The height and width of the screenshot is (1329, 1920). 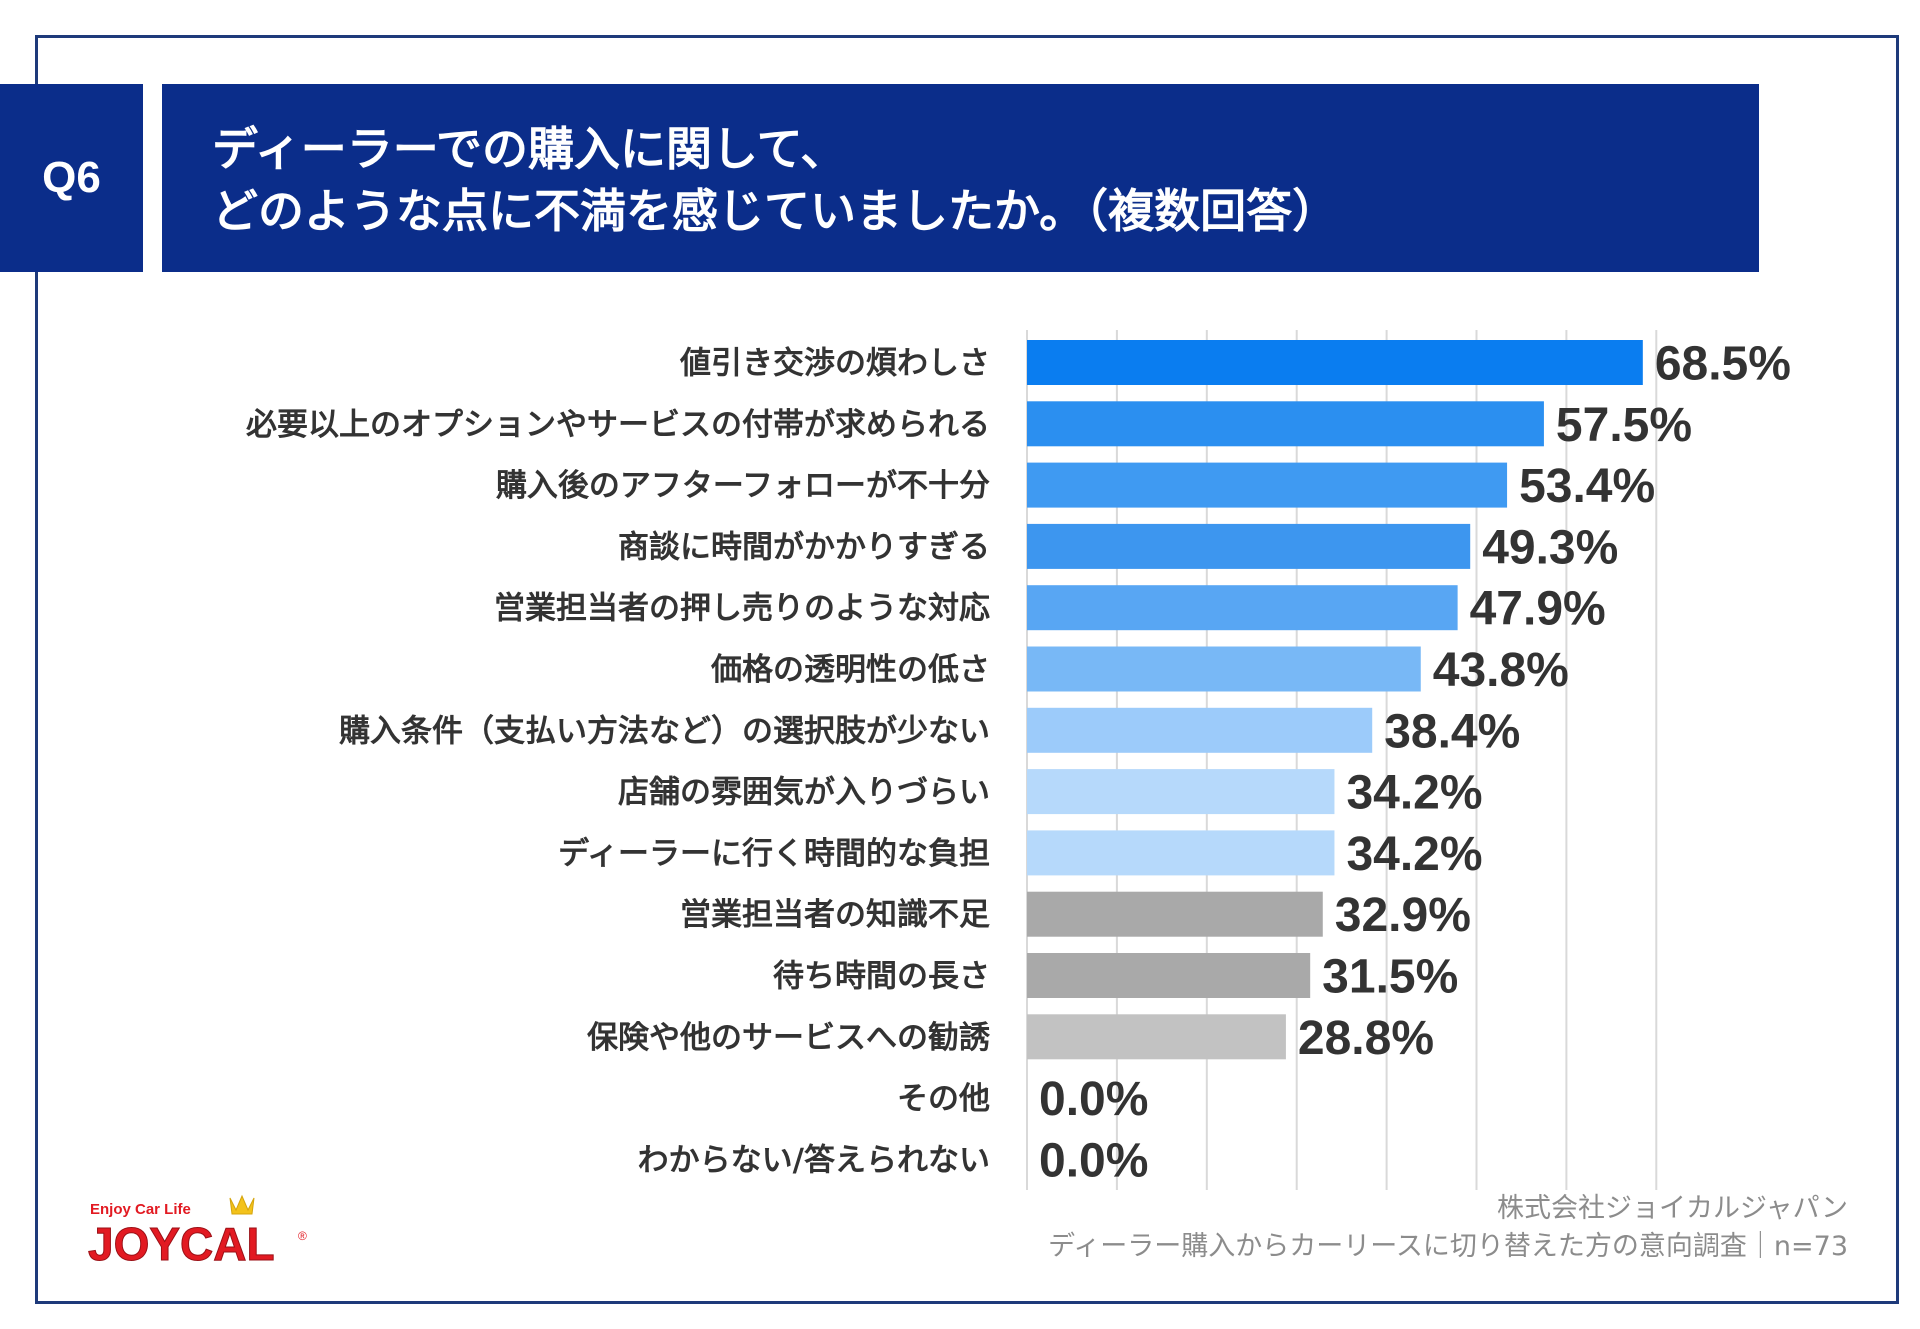 What do you see at coordinates (242, 1204) in the screenshot?
I see `logo-crown-icon` at bounding box center [242, 1204].